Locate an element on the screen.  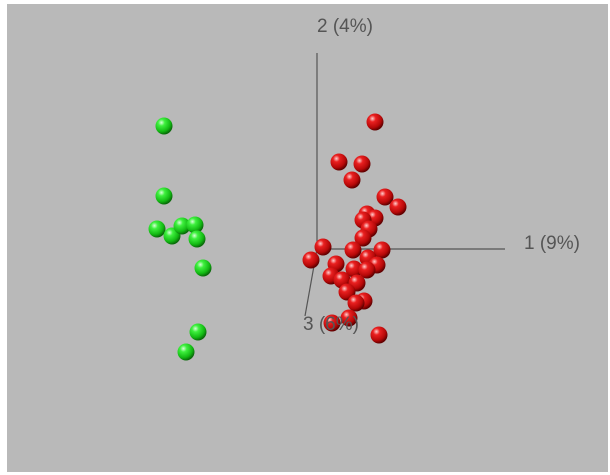
y-axis-label: 2 (4%) is located at coordinates (345, 26).